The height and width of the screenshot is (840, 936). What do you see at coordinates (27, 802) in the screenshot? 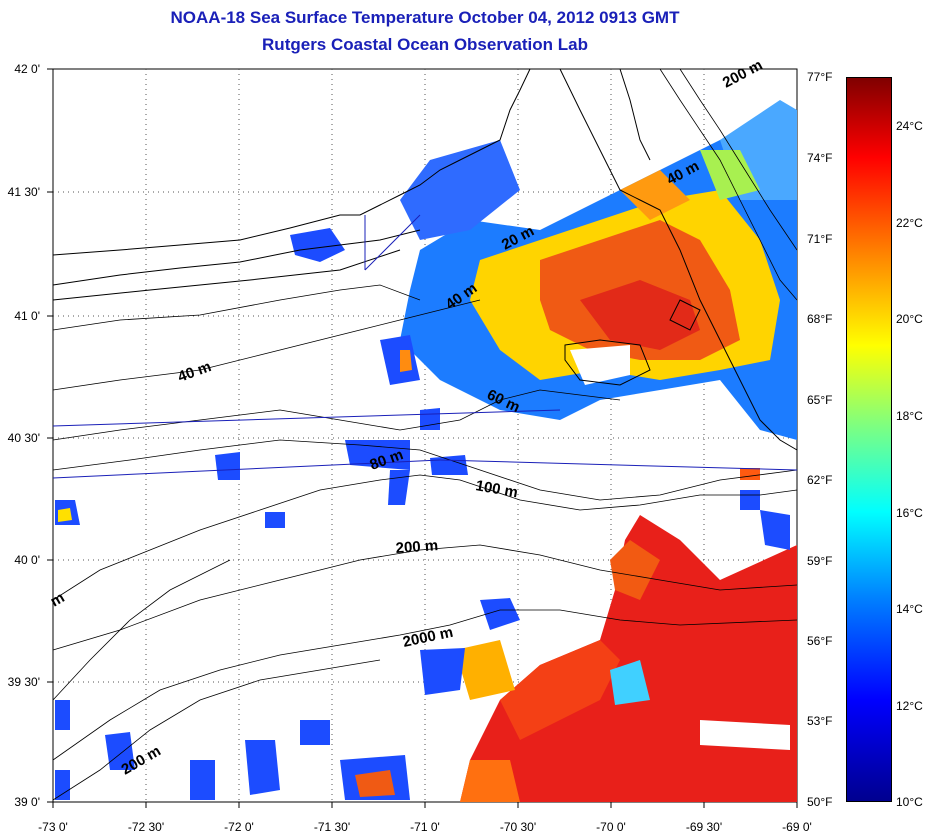
I see `lat-label: 39 0'` at bounding box center [27, 802].